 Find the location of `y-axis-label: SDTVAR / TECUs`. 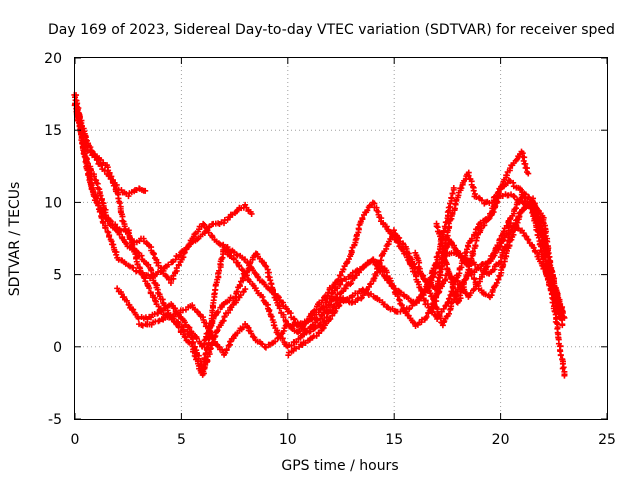

y-axis-label: SDTVAR / TECUs is located at coordinates (15, 239).